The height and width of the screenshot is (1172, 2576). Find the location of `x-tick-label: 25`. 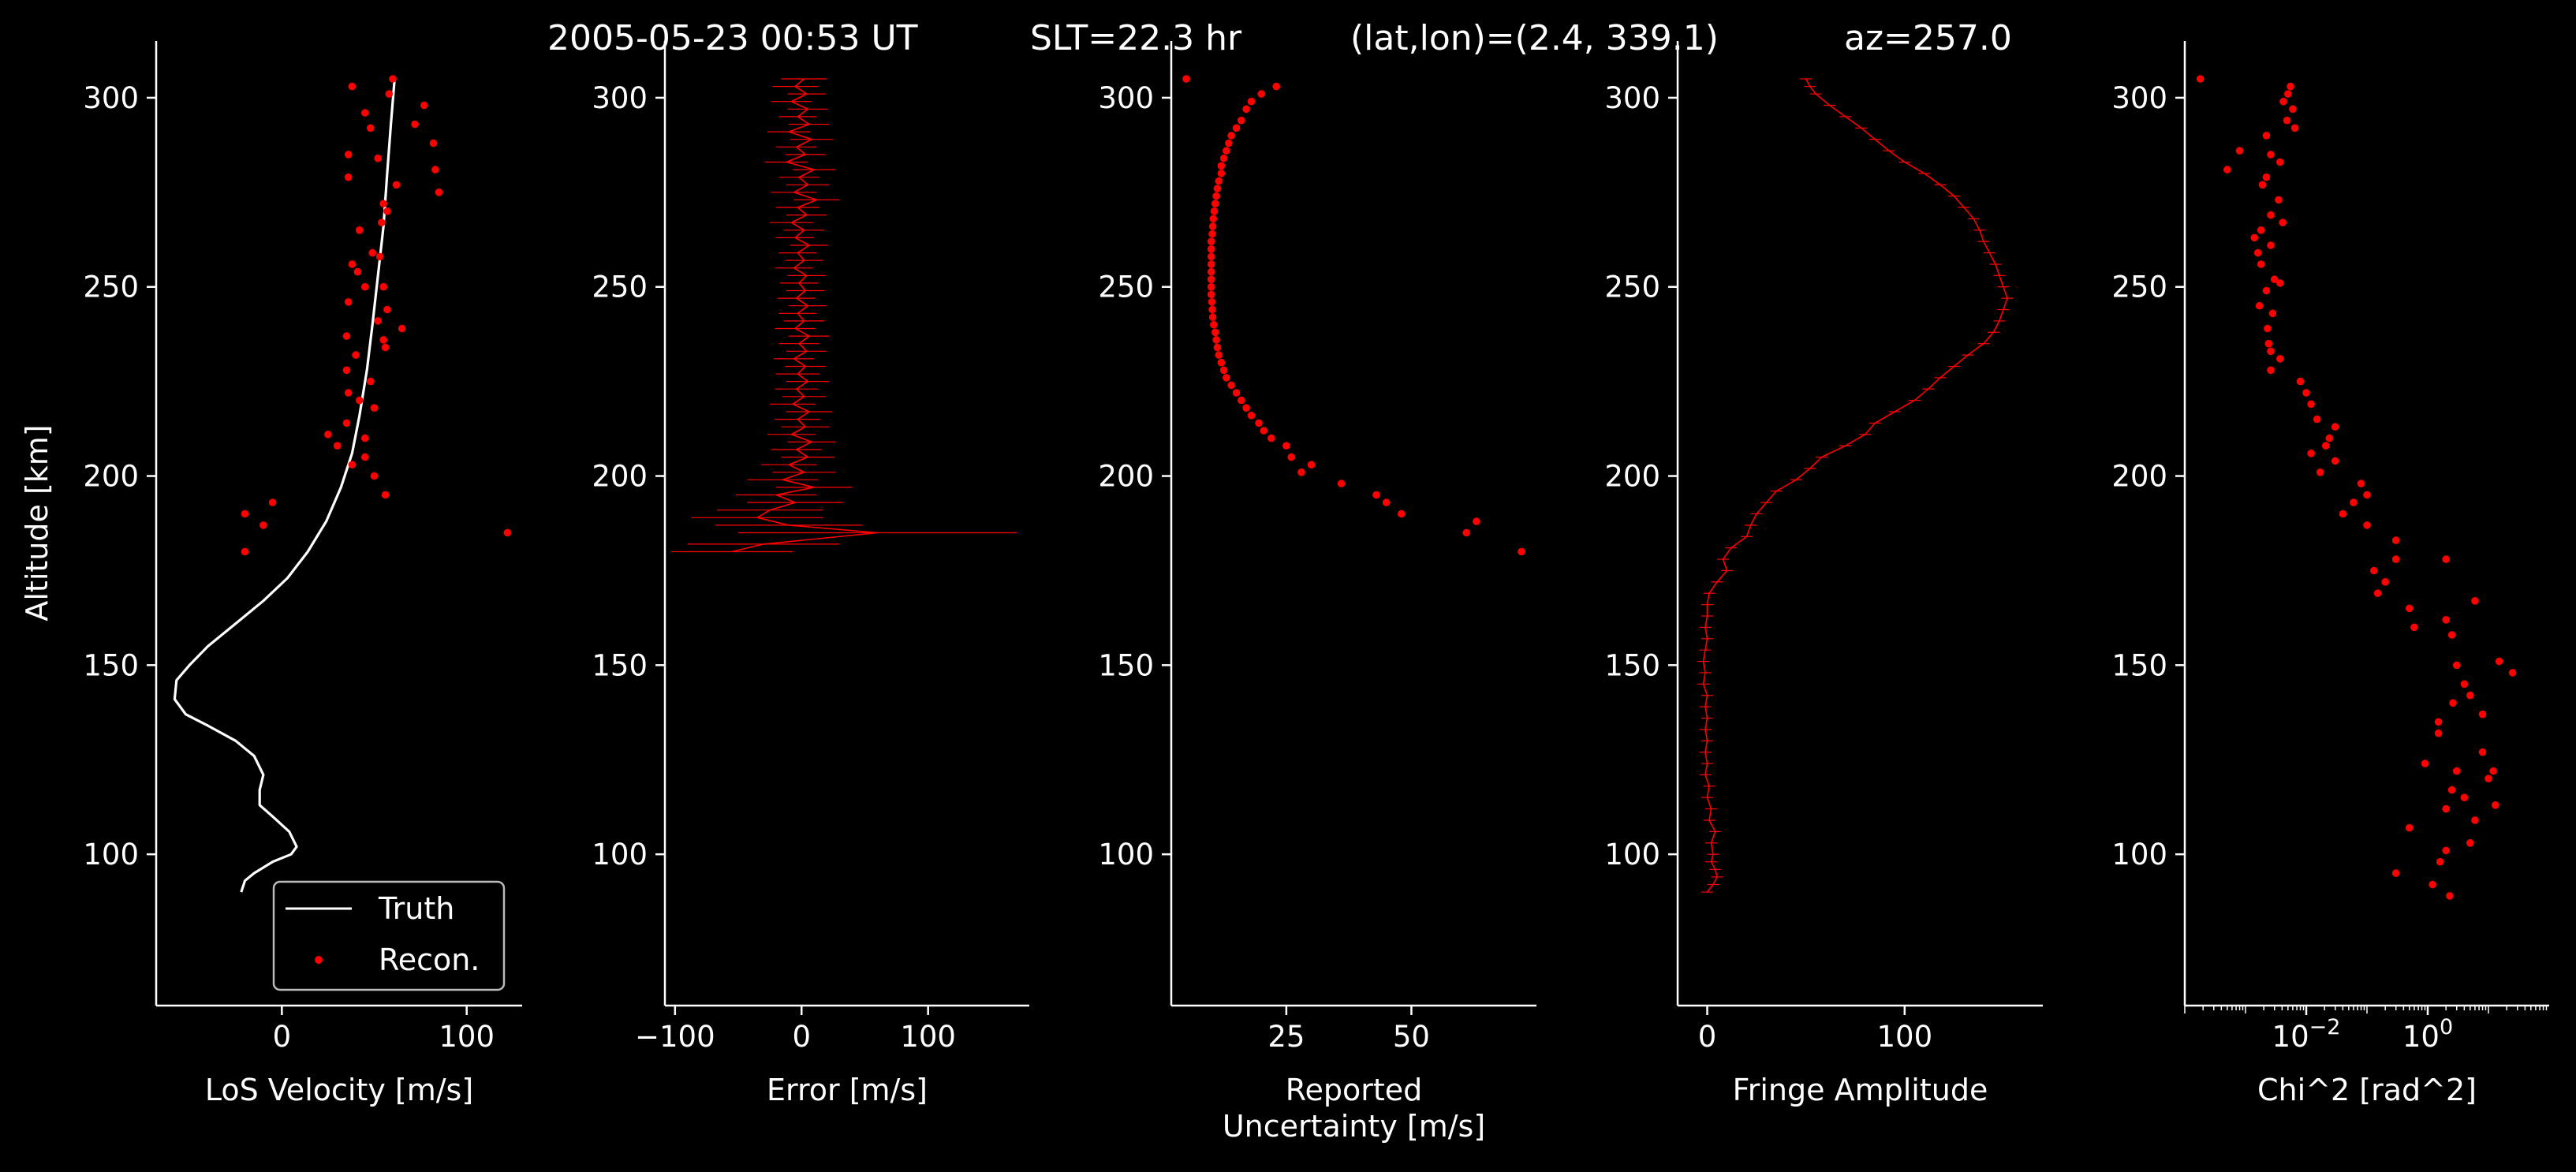

x-tick-label: 25 is located at coordinates (1286, 1037).